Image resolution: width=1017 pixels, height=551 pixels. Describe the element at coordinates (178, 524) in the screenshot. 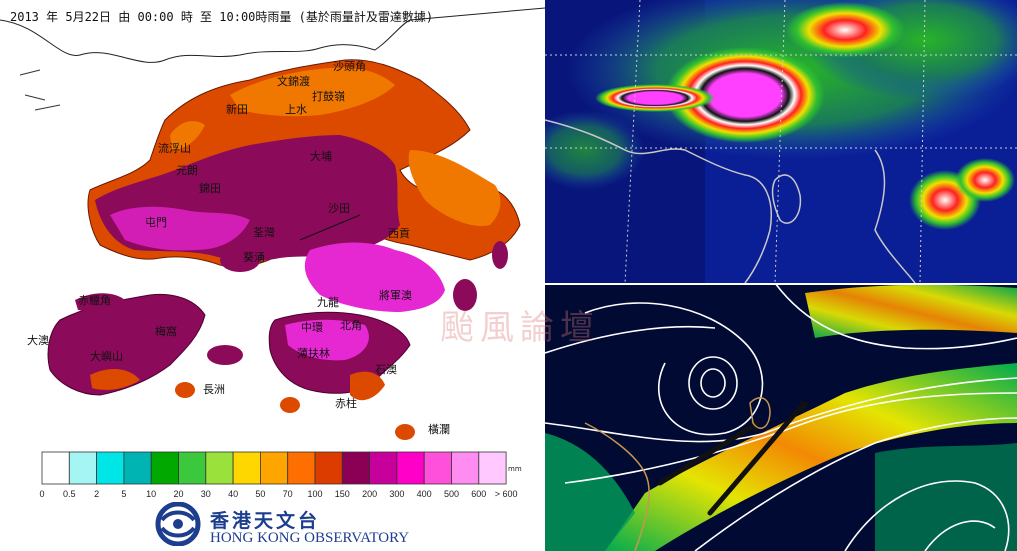

I see `hko-logo-icon` at that location.